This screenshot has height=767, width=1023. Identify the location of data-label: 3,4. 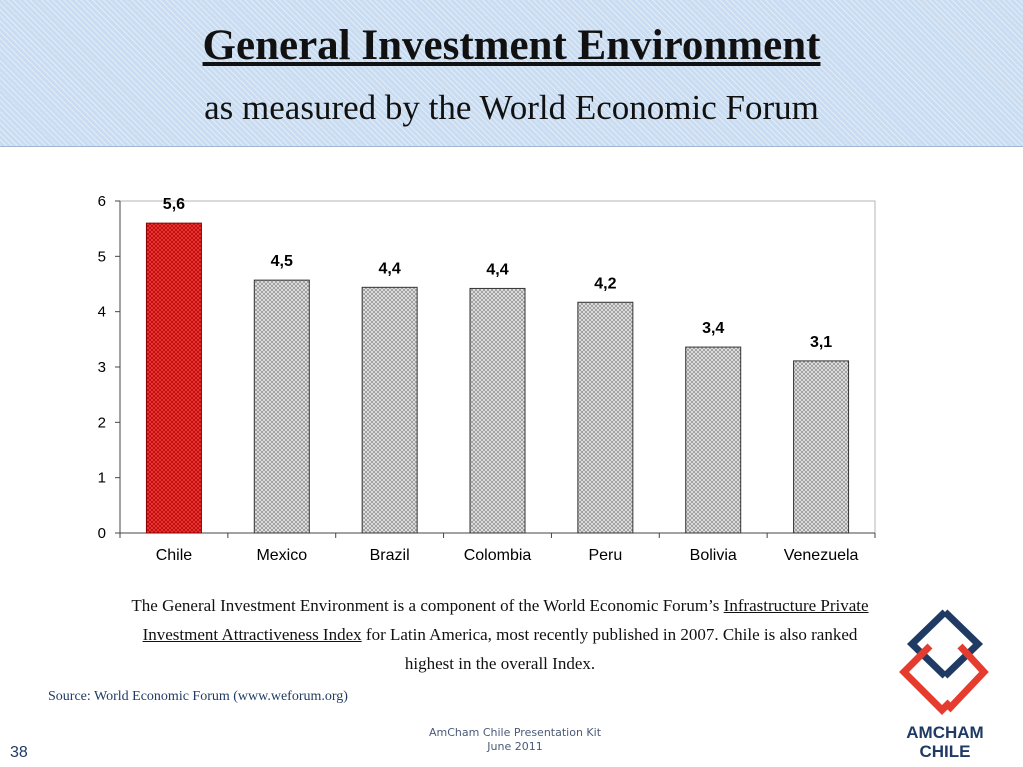
(713, 328).